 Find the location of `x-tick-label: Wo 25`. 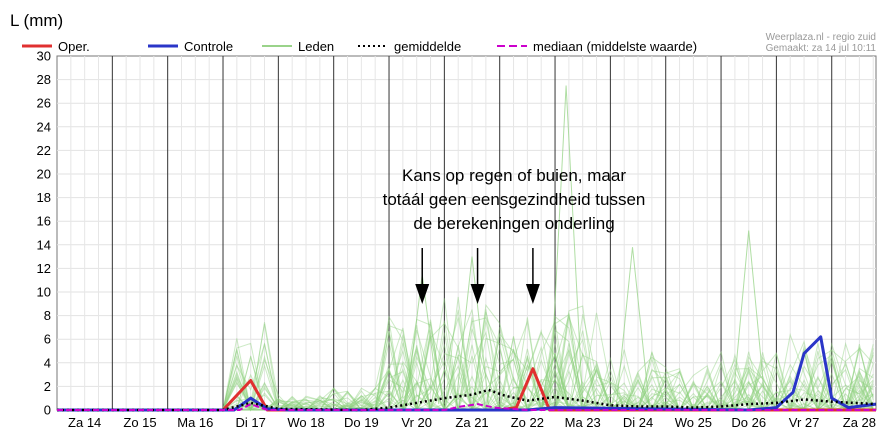

x-tick-label: Wo 25 is located at coordinates (693, 422).